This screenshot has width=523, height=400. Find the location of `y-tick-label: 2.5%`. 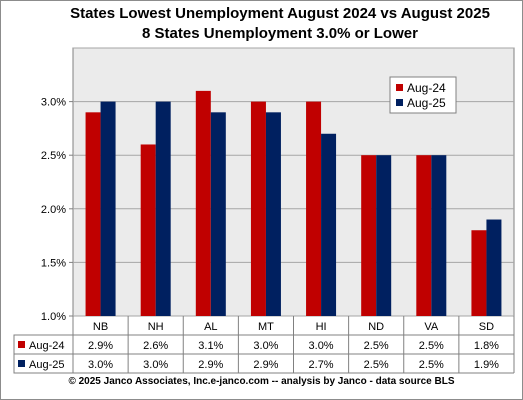

y-tick-label: 2.5% is located at coordinates (53, 156).